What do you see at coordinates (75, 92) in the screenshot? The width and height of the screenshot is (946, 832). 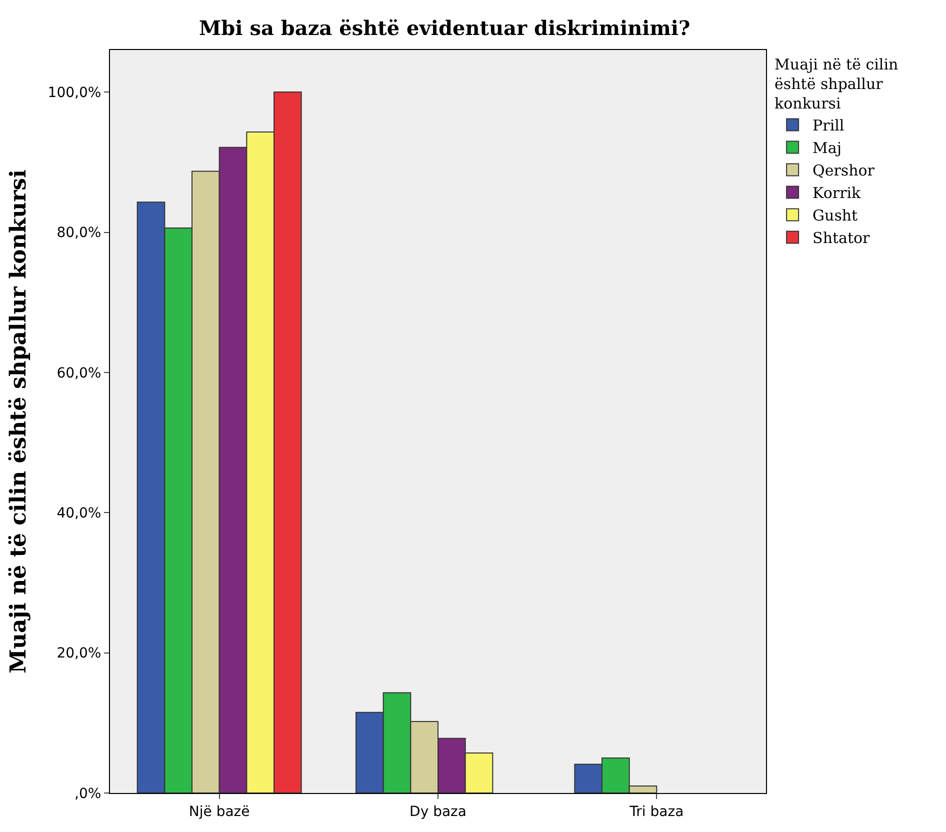 I see `y-tick-label: 100,0%` at bounding box center [75, 92].